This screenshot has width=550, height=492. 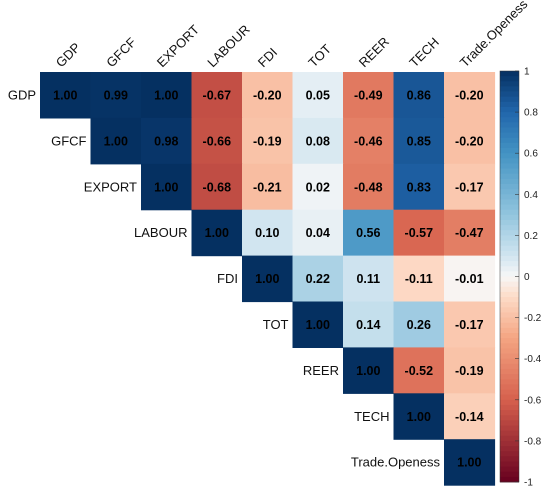 I want to click on column-label: LABOUR, so click(x=228, y=46).